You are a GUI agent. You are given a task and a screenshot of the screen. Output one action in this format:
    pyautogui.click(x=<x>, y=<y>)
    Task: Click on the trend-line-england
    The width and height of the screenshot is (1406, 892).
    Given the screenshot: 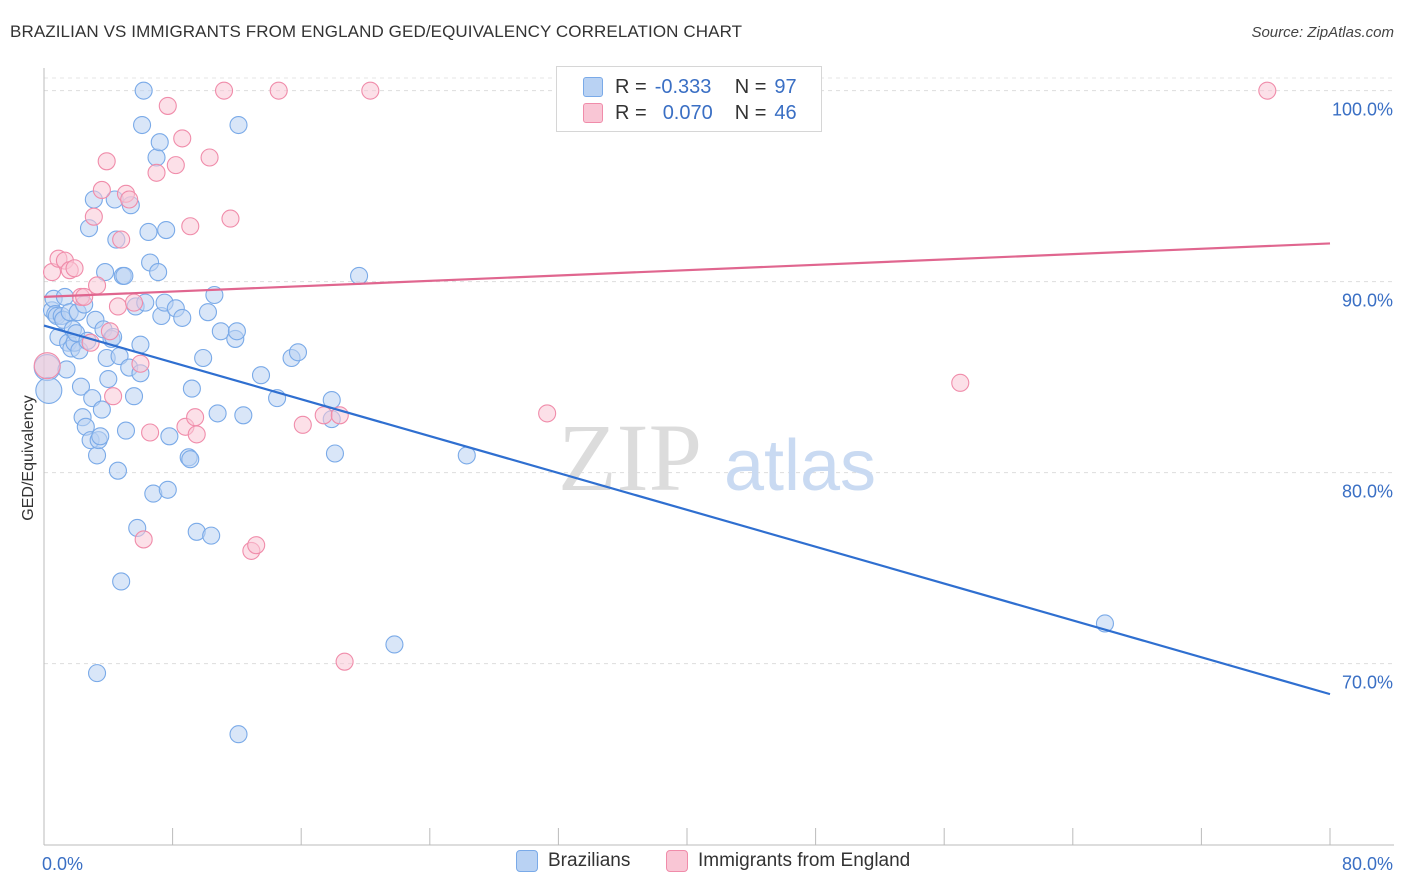 What is the action you would take?
    pyautogui.click(x=687, y=270)
    